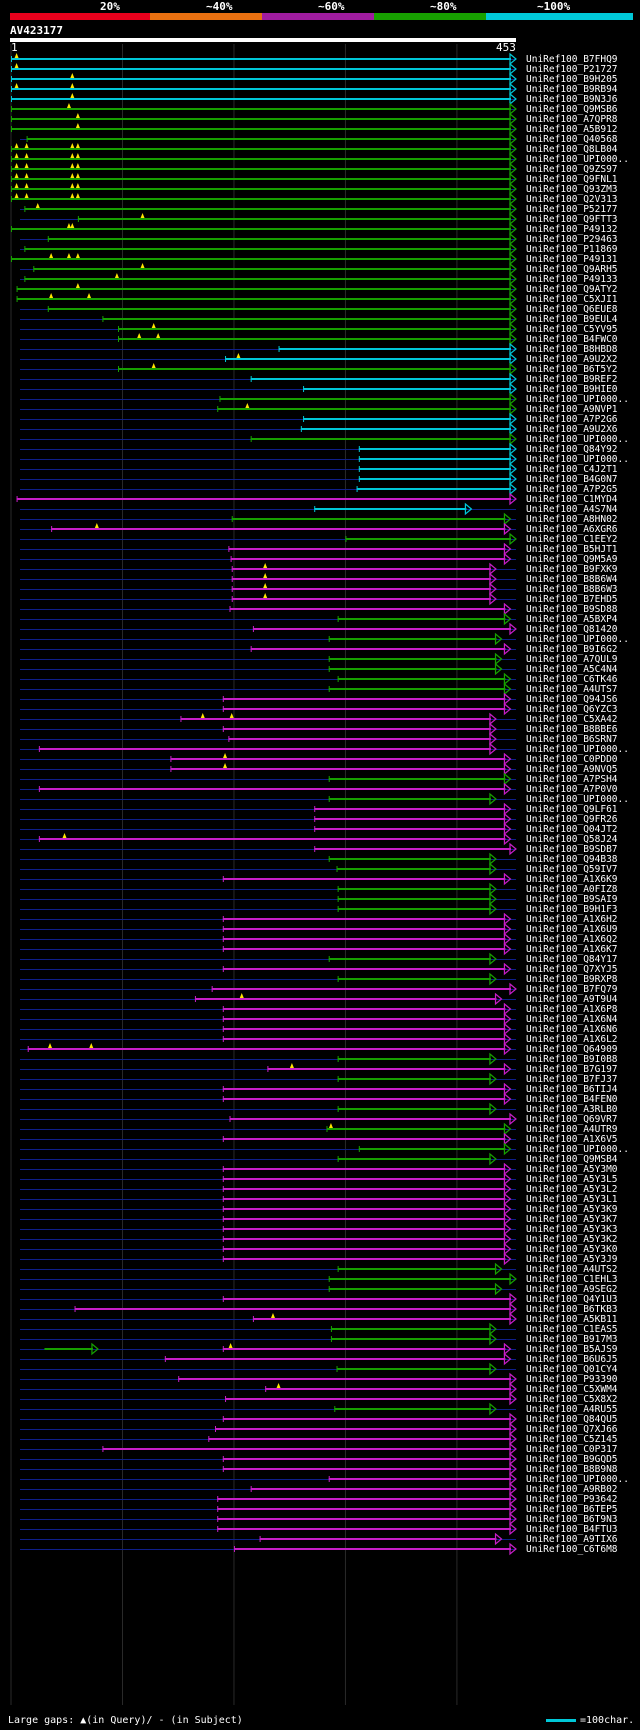 The width and height of the screenshot is (640, 1730). I want to click on hit-label-link: UniRef100_A7QUL9, so click(572, 659).